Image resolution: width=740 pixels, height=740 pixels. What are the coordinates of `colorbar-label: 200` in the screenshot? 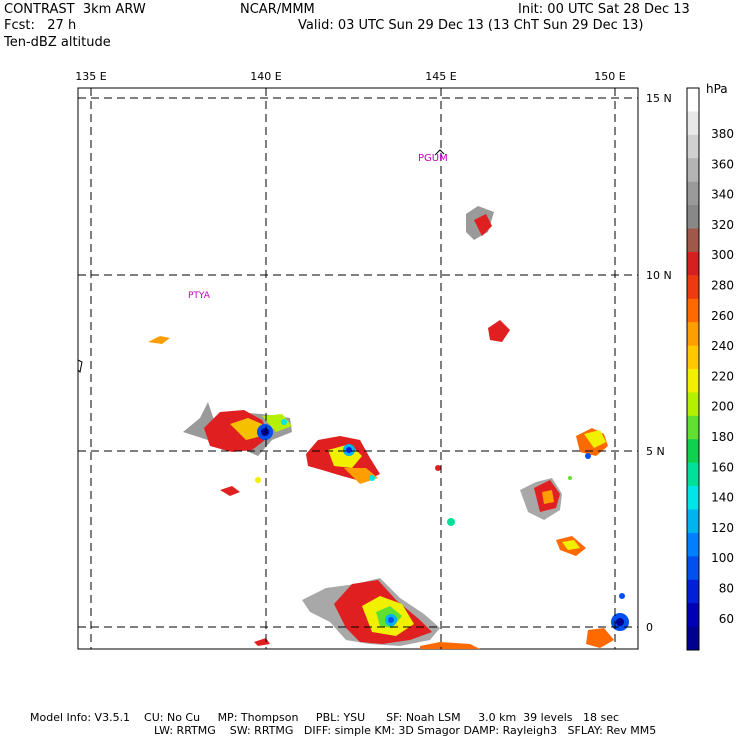 It's located at (722, 407).